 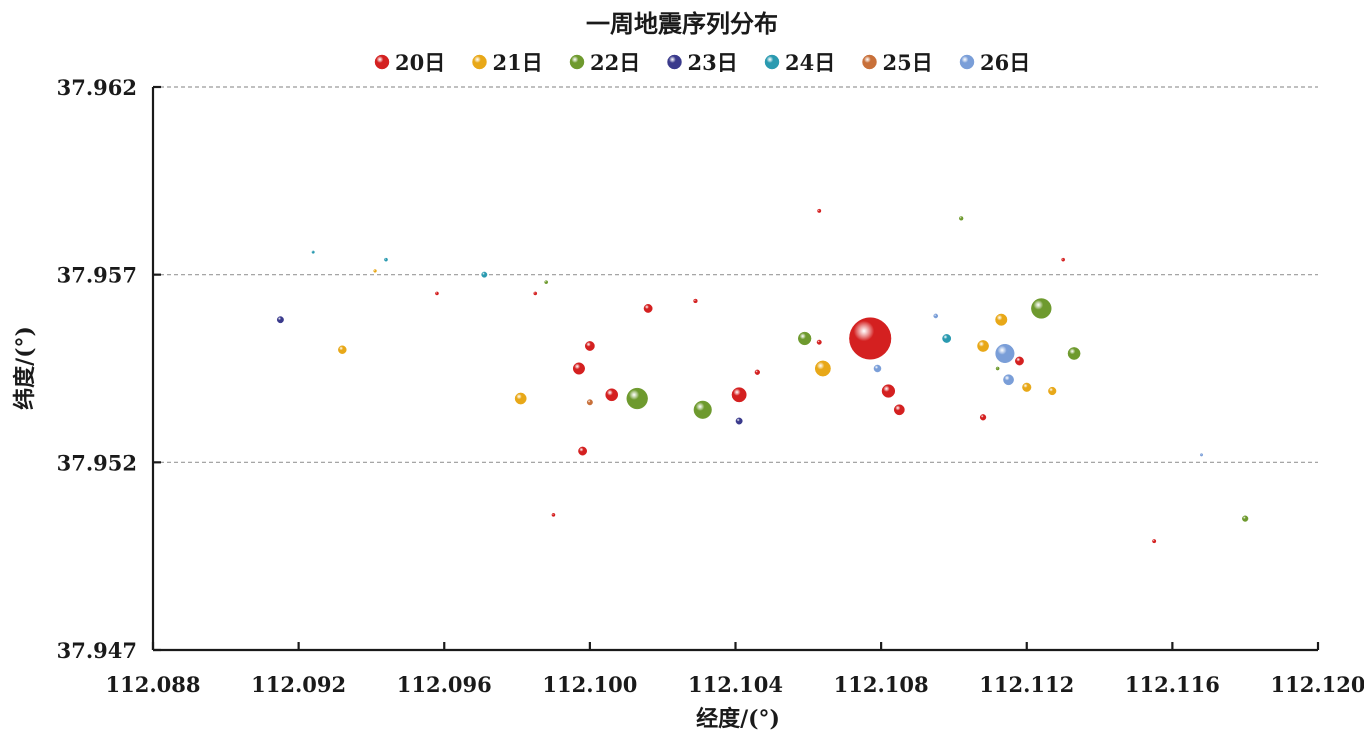 What do you see at coordinates (1026, 684) in the screenshot?
I see `x-tick-label: 112.112` at bounding box center [1026, 684].